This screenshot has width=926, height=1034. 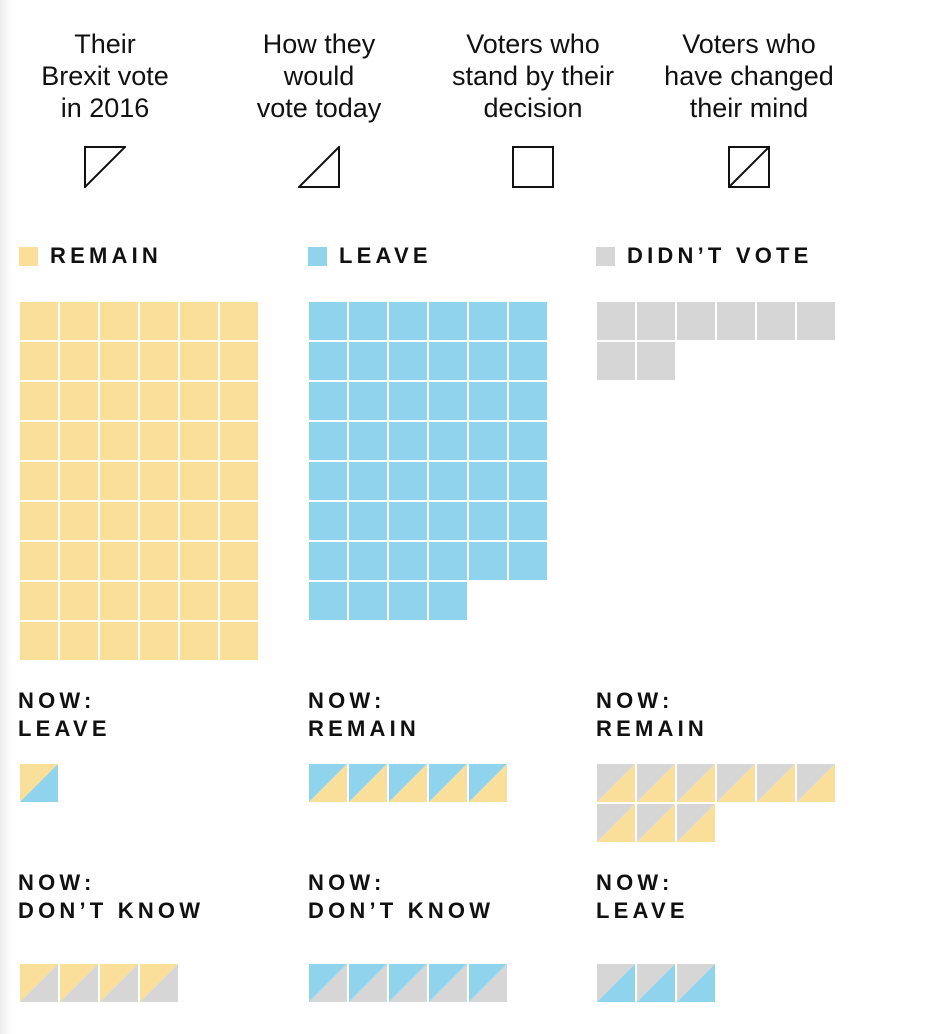 I want to click on legend-label-line: vote today, so click(x=319, y=108).